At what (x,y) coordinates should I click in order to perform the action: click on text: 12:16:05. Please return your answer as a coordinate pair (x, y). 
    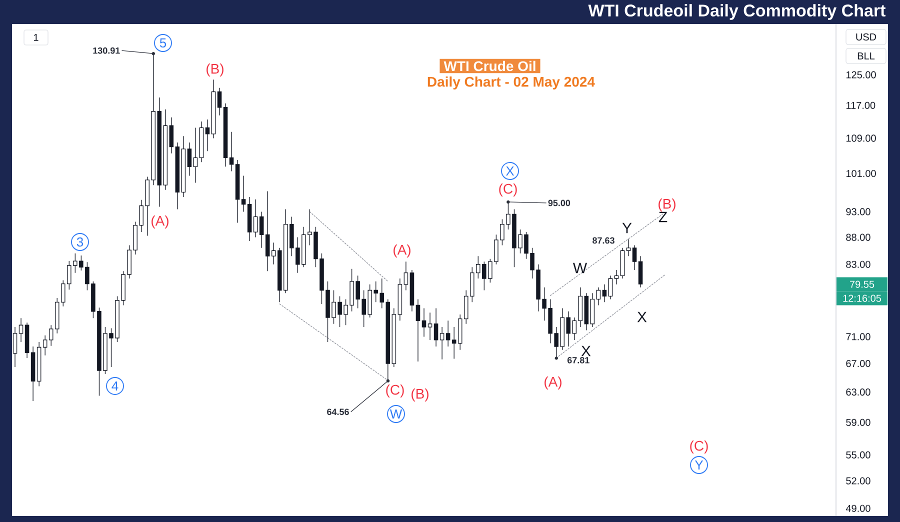
    Looking at the image, I should click on (862, 298).